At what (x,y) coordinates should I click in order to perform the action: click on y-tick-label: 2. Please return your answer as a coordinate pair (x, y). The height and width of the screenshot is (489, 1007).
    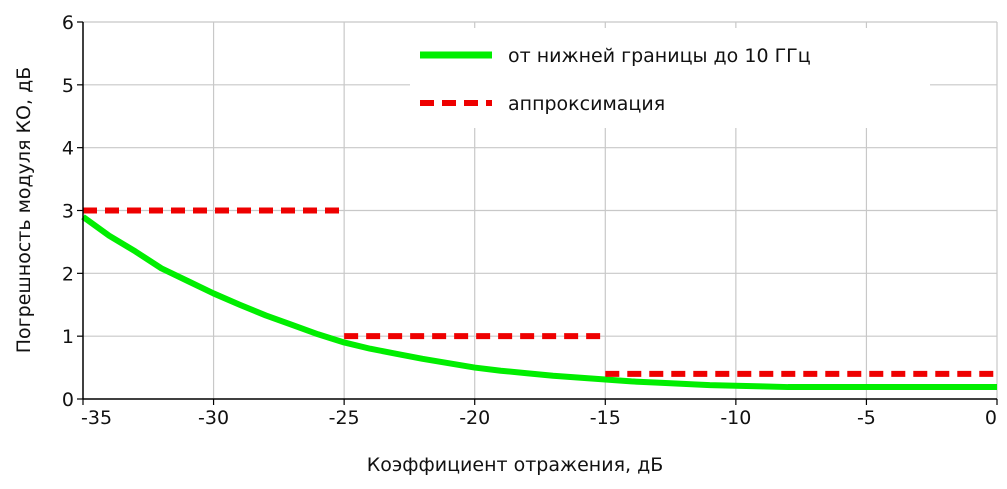
    Looking at the image, I should click on (68, 274).